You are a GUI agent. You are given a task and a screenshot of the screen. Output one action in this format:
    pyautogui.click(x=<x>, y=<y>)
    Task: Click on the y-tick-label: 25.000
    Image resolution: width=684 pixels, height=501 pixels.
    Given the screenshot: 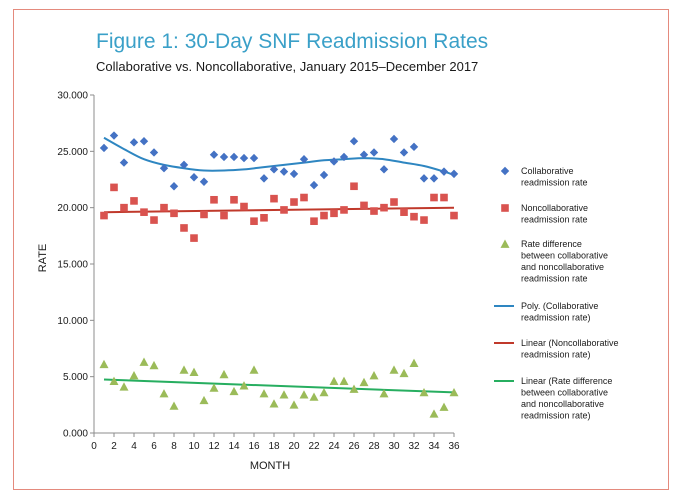 What is the action you would take?
    pyautogui.click(x=72, y=152)
    